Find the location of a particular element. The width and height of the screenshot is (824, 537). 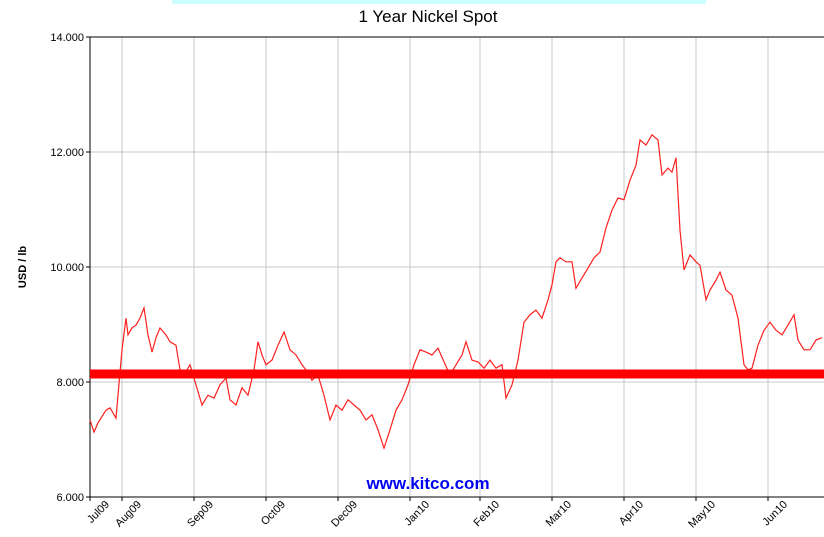

x-tick-label: Aug09 is located at coordinates (128, 514).